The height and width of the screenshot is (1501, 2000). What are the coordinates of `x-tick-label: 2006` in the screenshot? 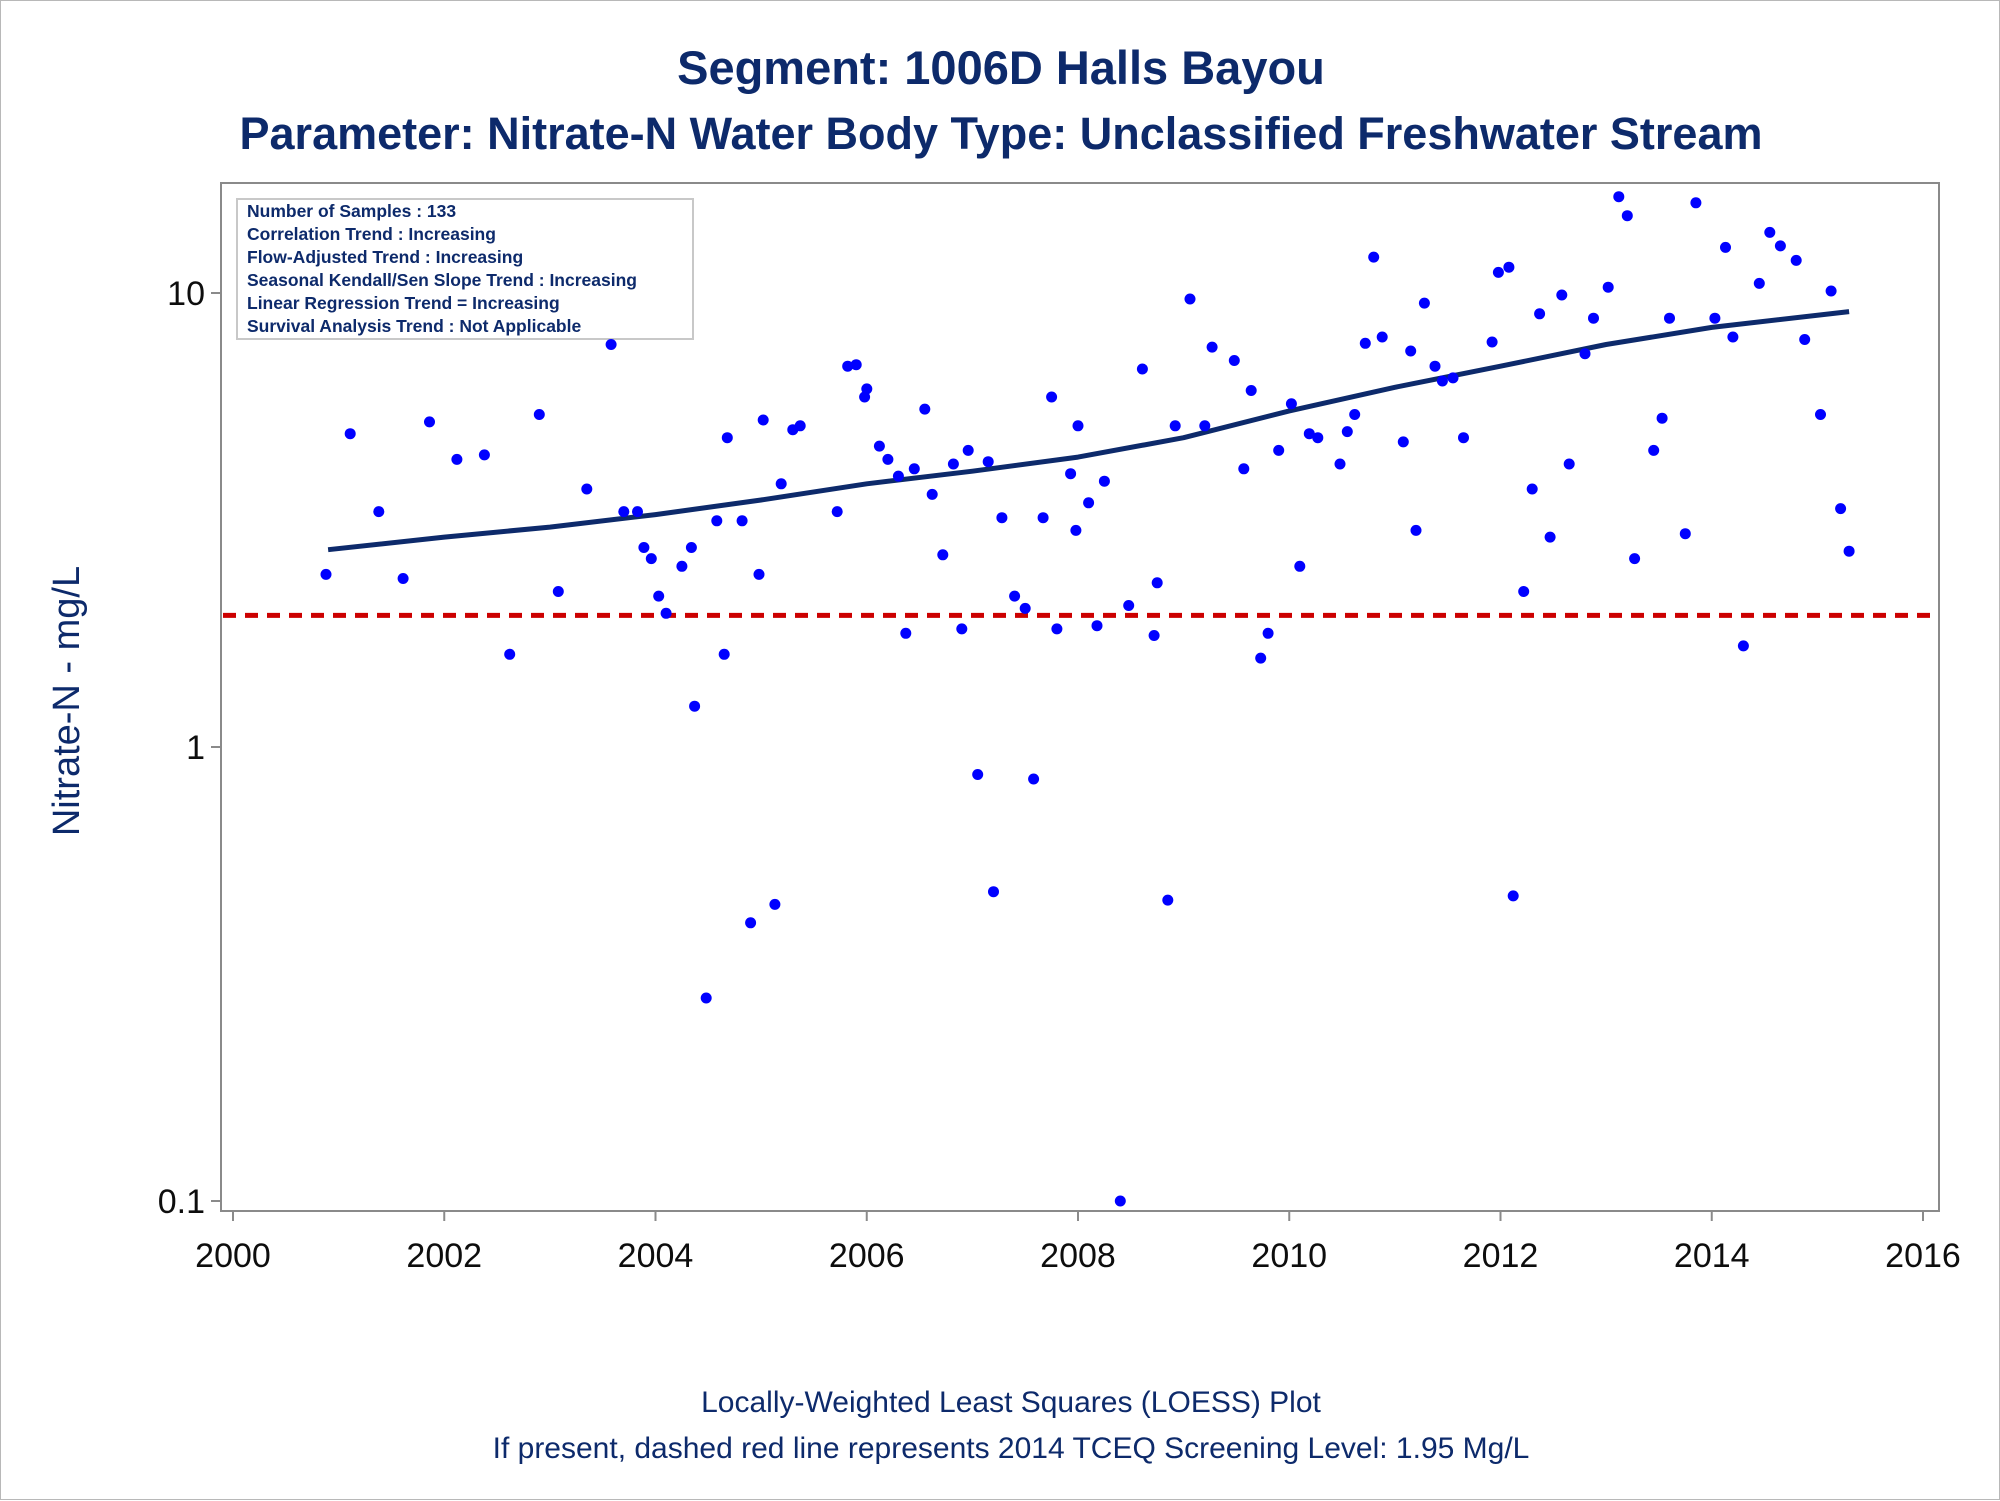 It's located at (867, 1256).